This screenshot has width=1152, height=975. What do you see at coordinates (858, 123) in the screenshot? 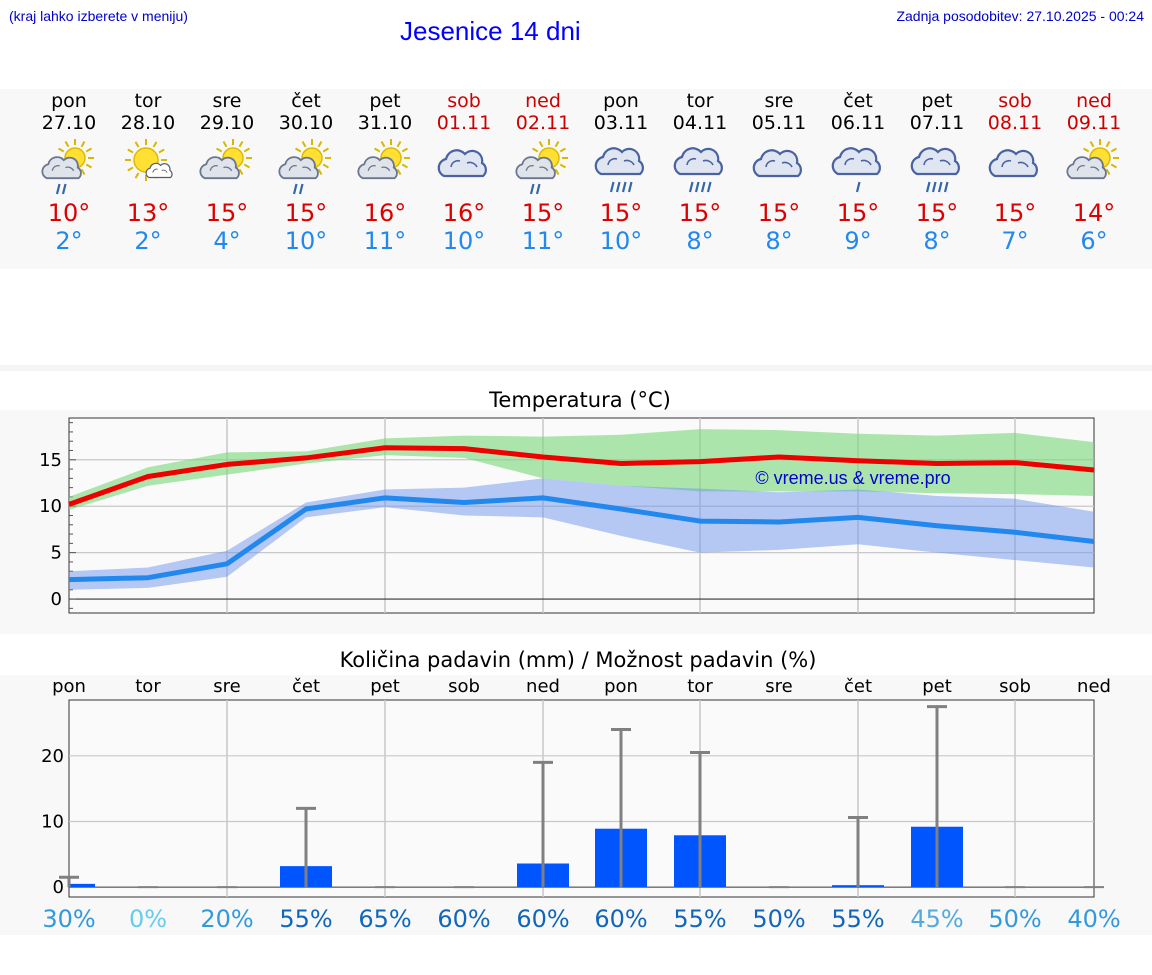
I see `day-date: 06.11` at bounding box center [858, 123].